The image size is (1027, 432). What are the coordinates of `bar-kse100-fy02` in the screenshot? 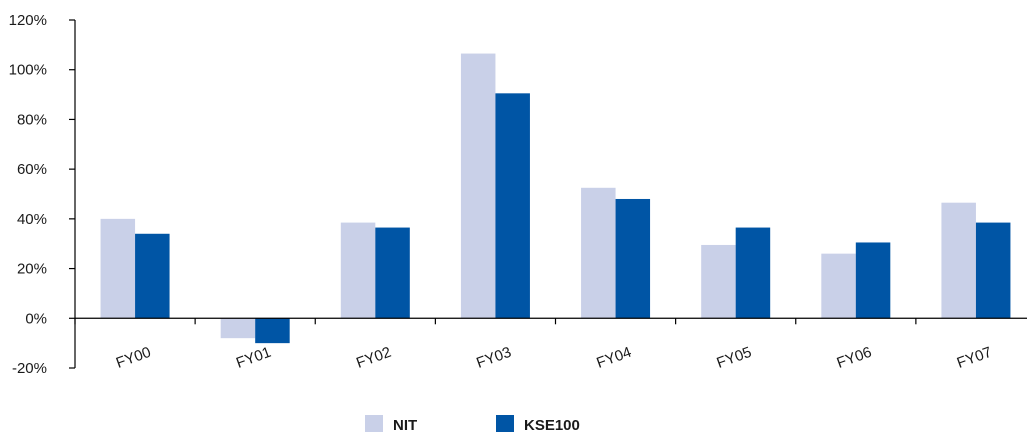 It's located at (392, 273).